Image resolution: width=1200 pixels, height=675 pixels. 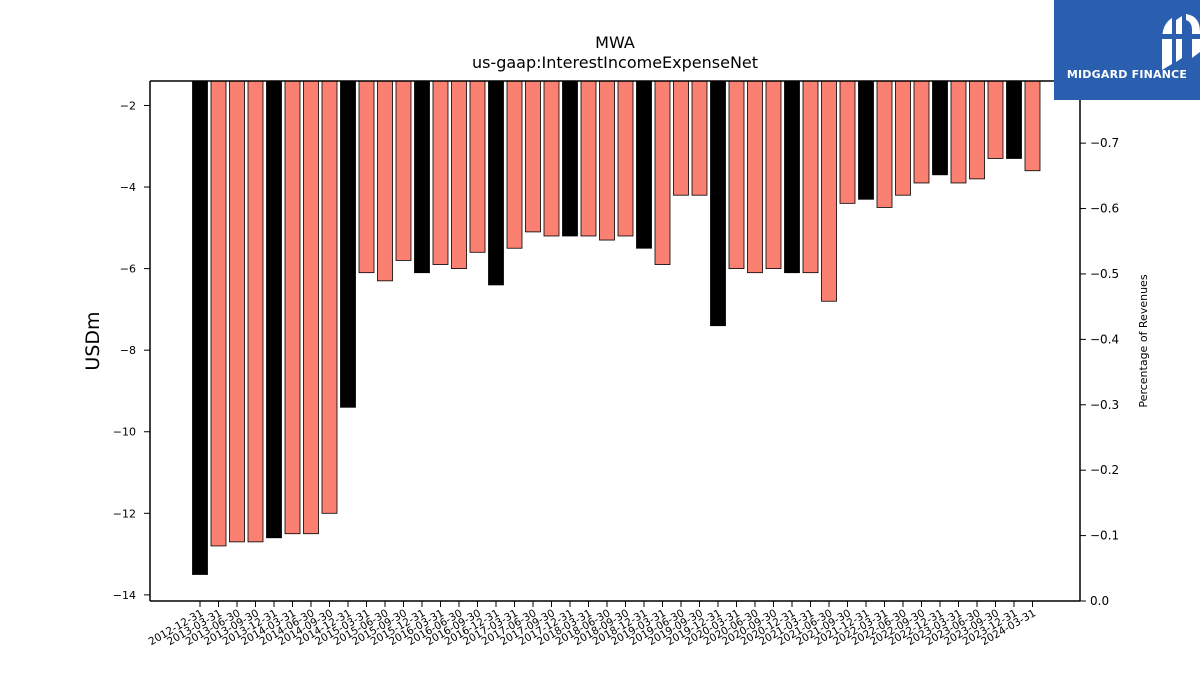 What do you see at coordinates (1143, 340) in the screenshot?
I see `y2-axis-label: Percentage of Revenues` at bounding box center [1143, 340].